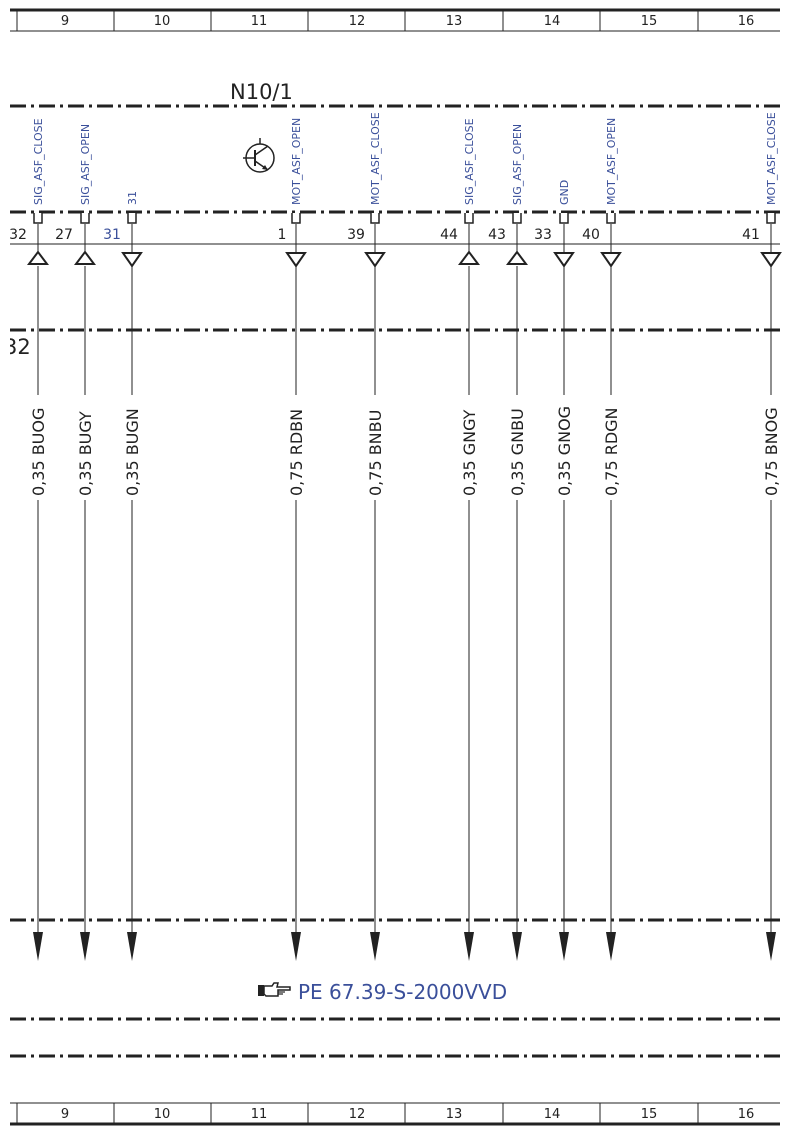 The height and width of the screenshot is (1134, 789). What do you see at coordinates (771, 451) in the screenshot?
I see `wire-label: 0,75 BNOG` at bounding box center [771, 451].